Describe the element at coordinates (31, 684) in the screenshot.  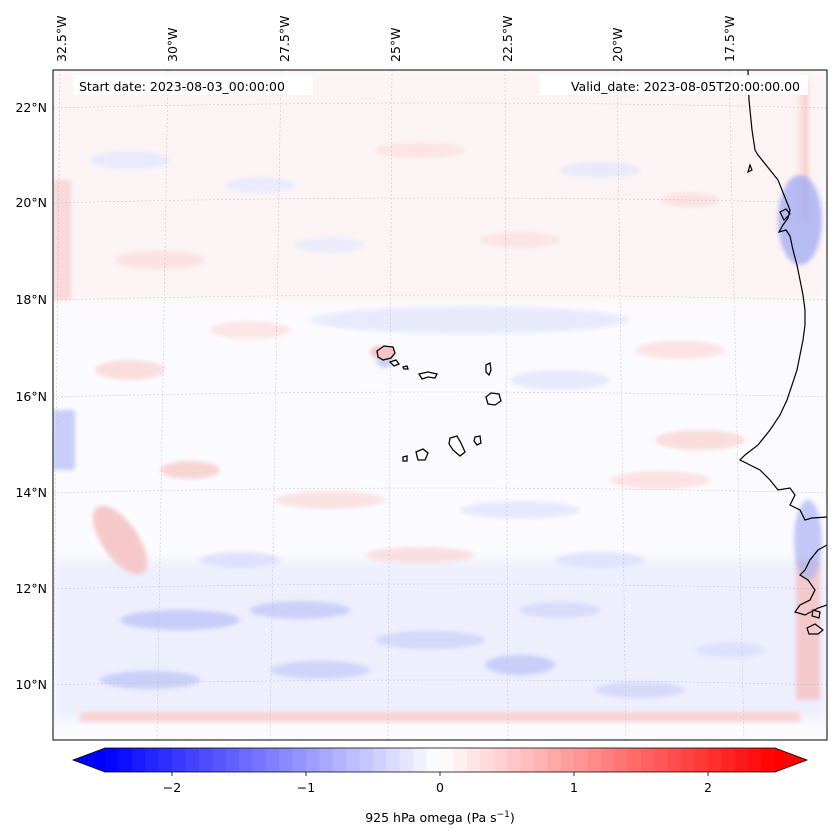
I see `lat-tick-10n: 10°N` at that location.